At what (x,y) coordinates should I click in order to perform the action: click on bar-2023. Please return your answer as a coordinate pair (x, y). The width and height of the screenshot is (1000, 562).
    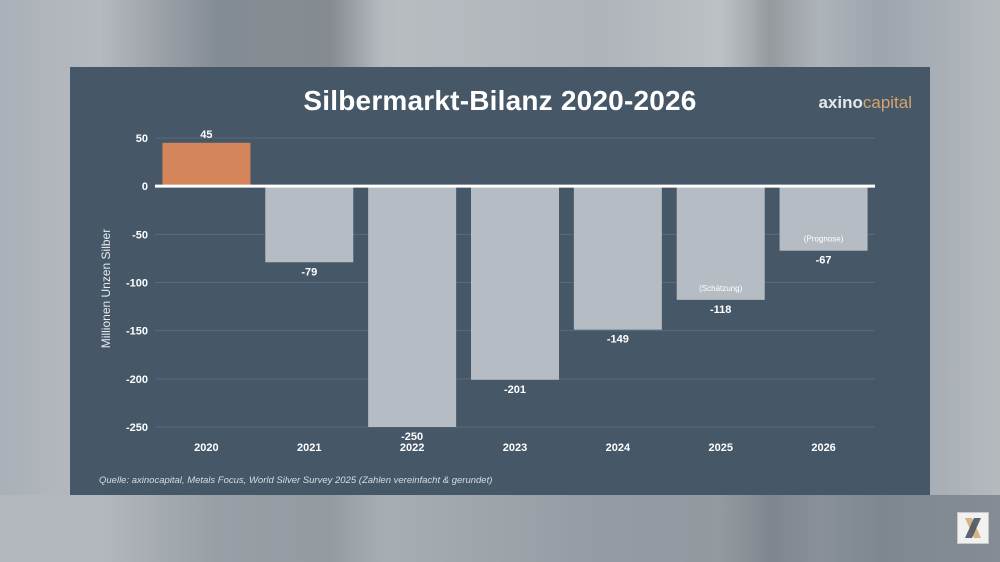
    Looking at the image, I should click on (515, 283).